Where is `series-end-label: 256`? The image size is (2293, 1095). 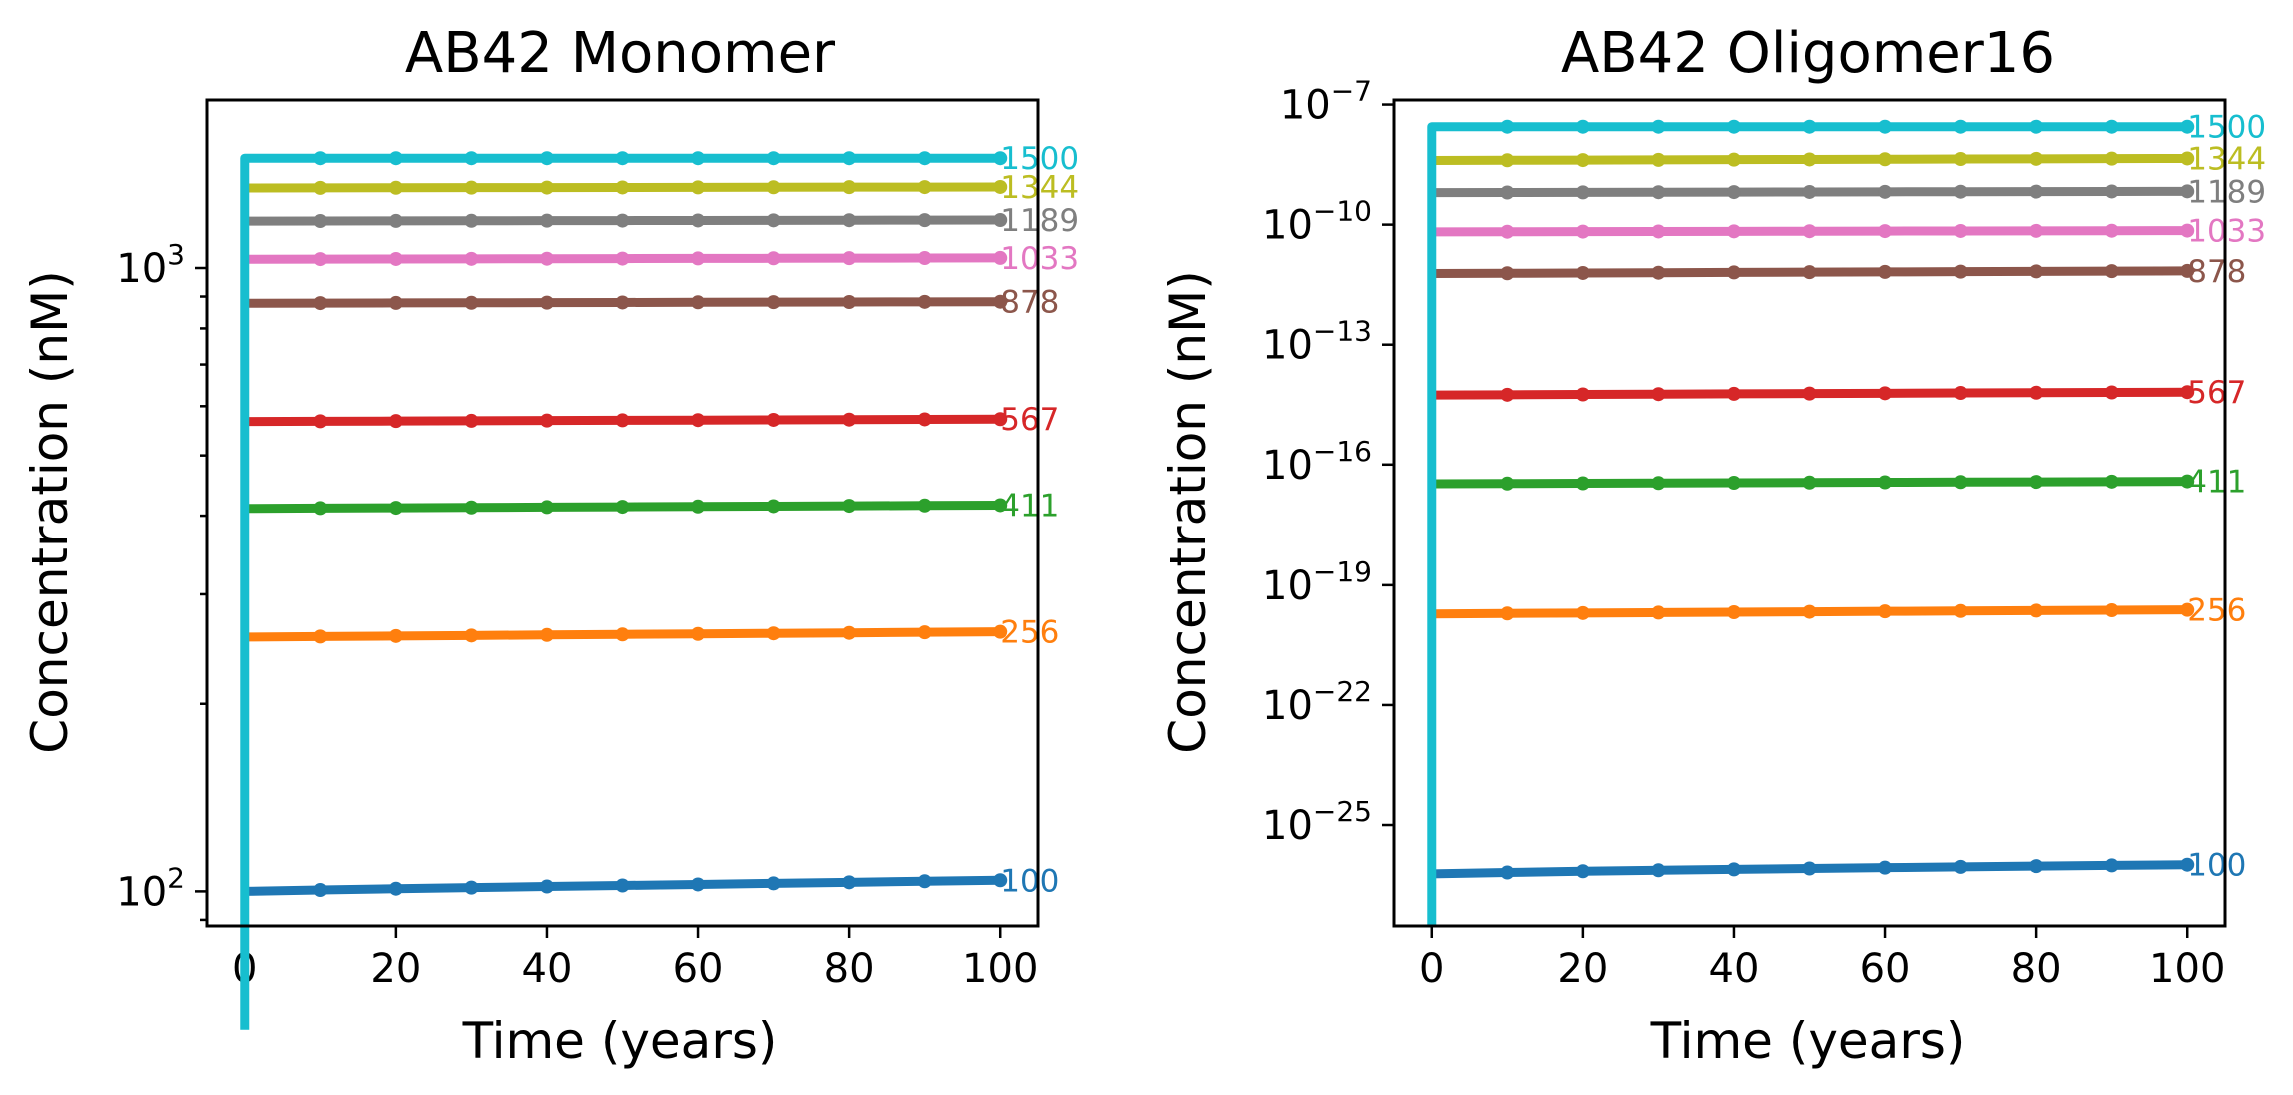
series-end-label: 256 is located at coordinates (1029, 633).